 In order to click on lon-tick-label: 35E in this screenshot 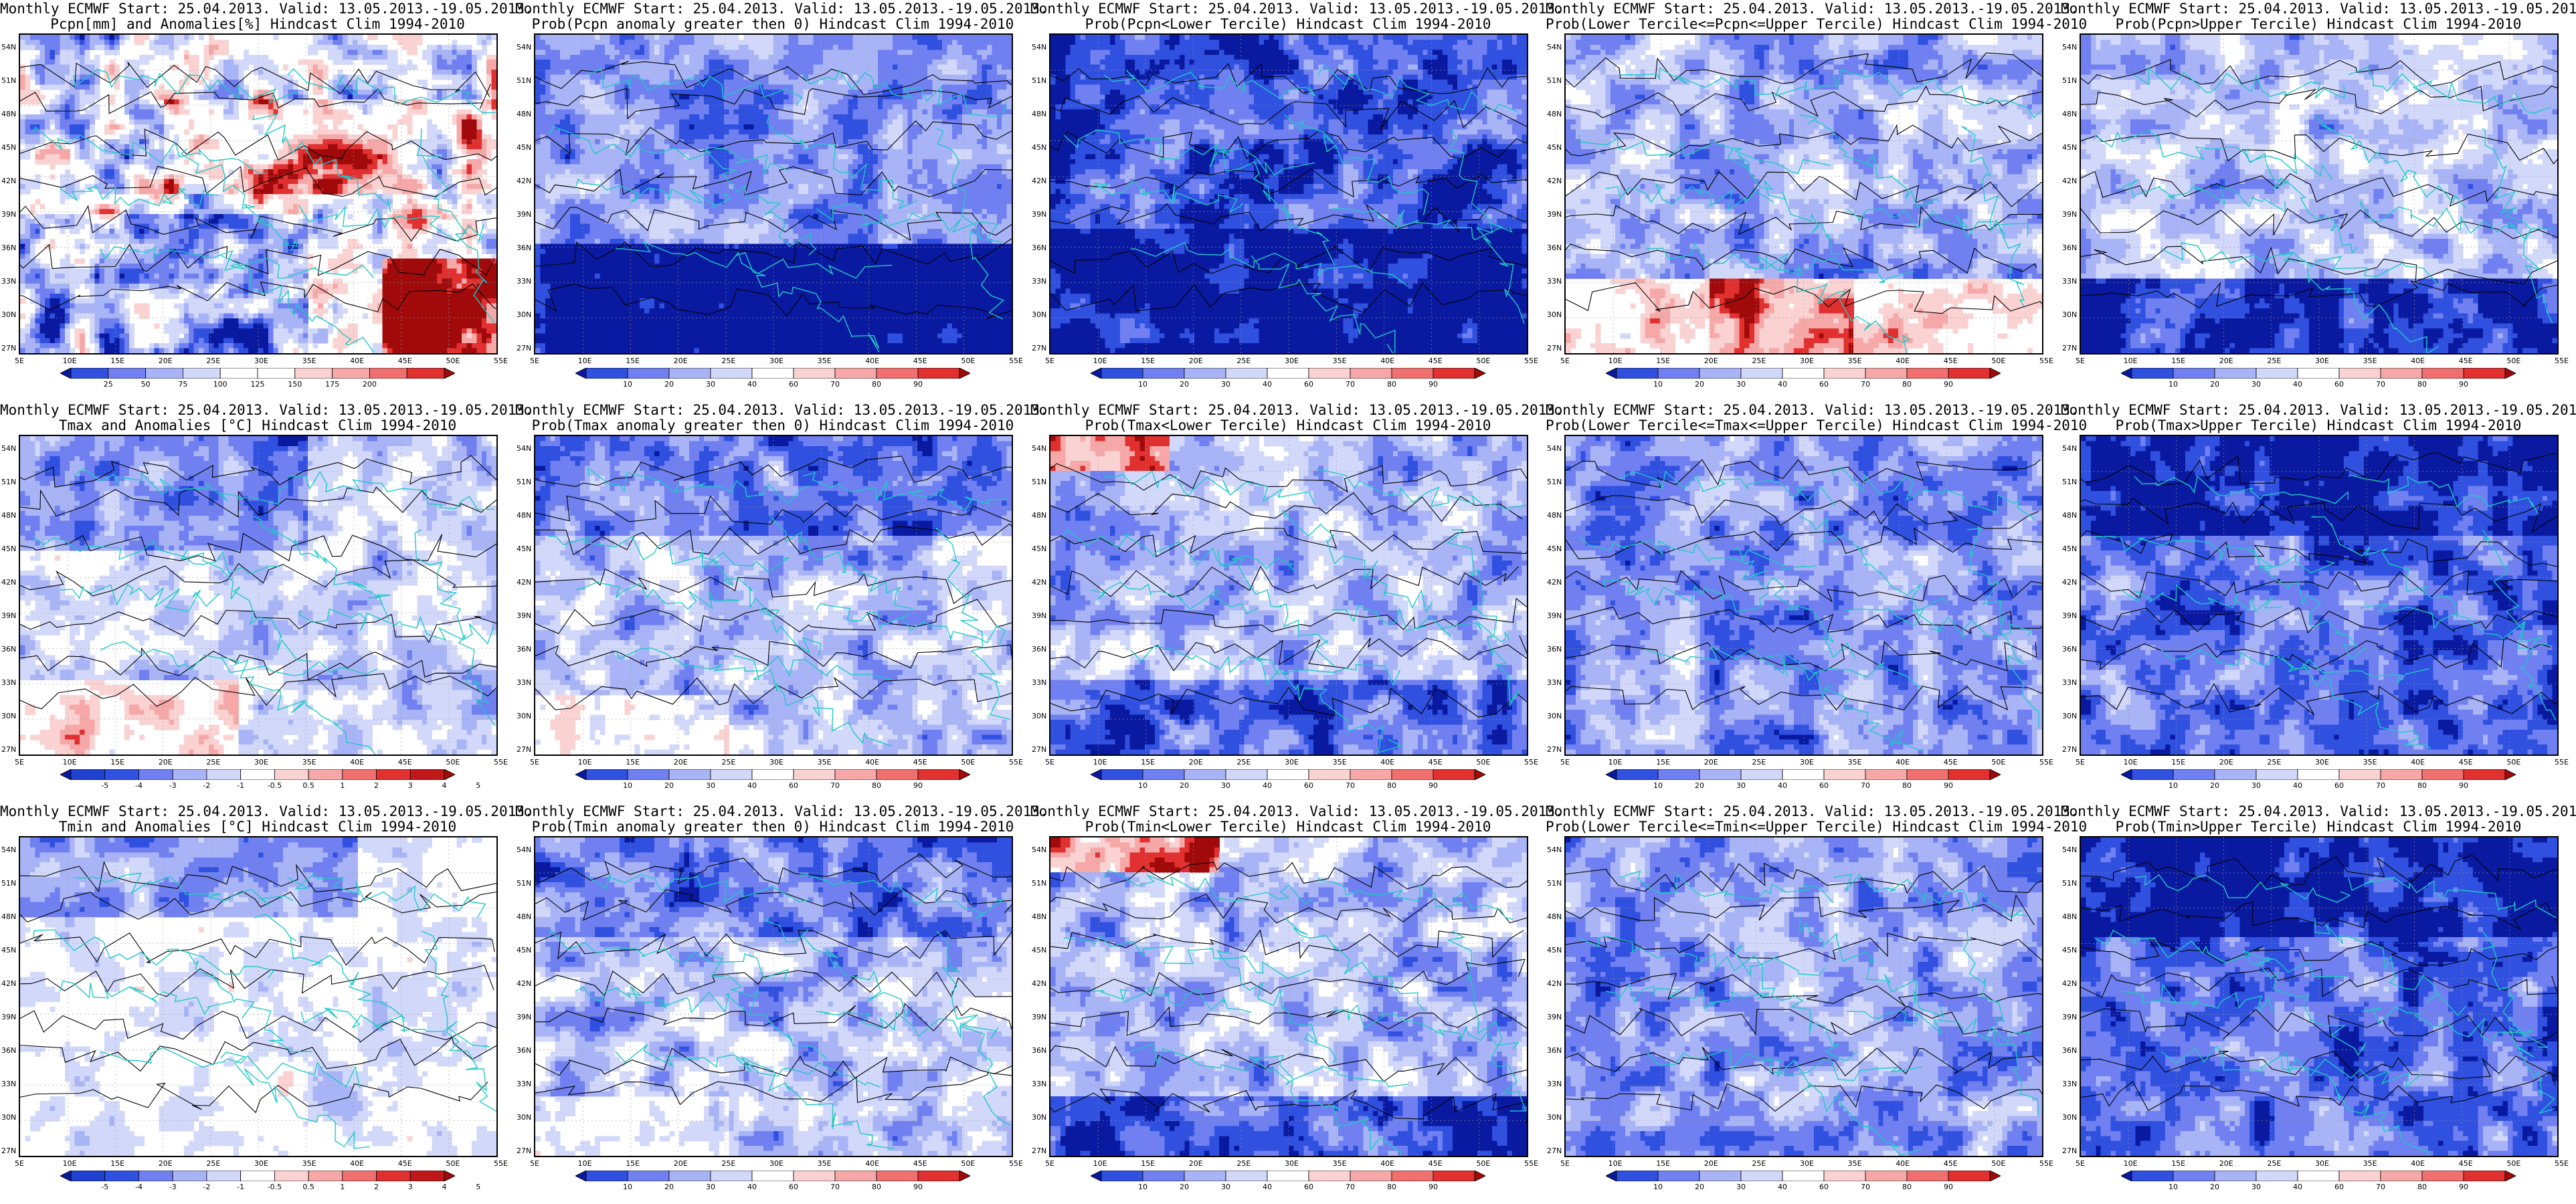, I will do `click(2370, 762)`.